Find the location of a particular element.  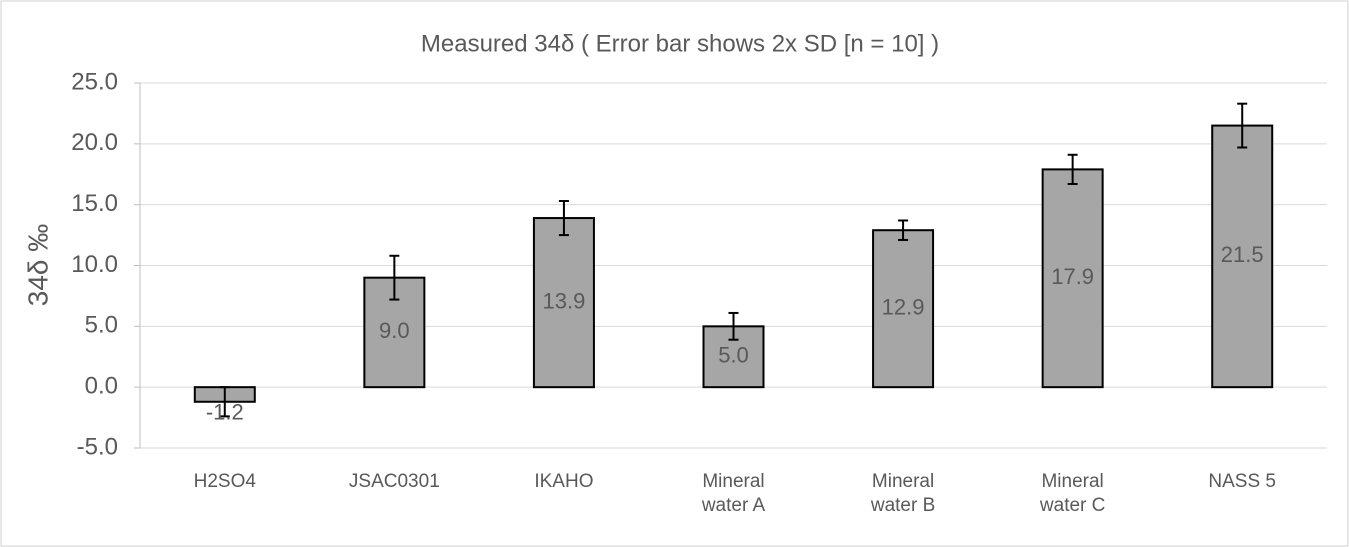

x-tick-label: H2SO4 is located at coordinates (224, 481).